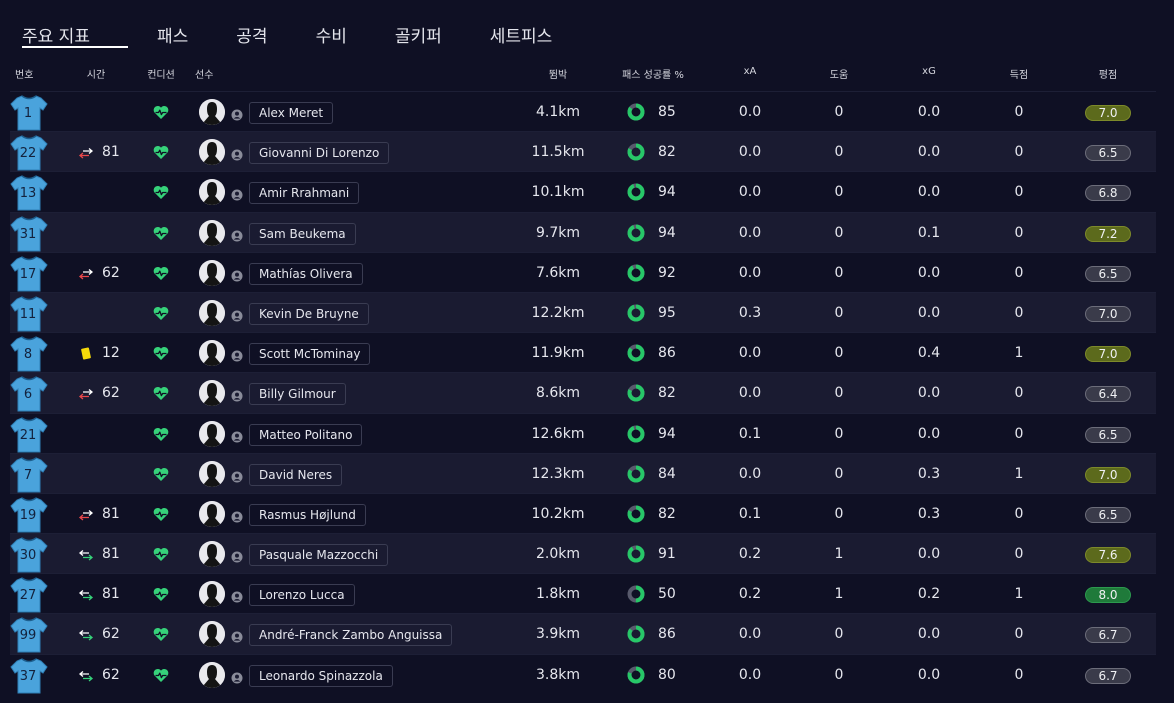 The image size is (1174, 703). I want to click on header-xg: xG, so click(929, 71).